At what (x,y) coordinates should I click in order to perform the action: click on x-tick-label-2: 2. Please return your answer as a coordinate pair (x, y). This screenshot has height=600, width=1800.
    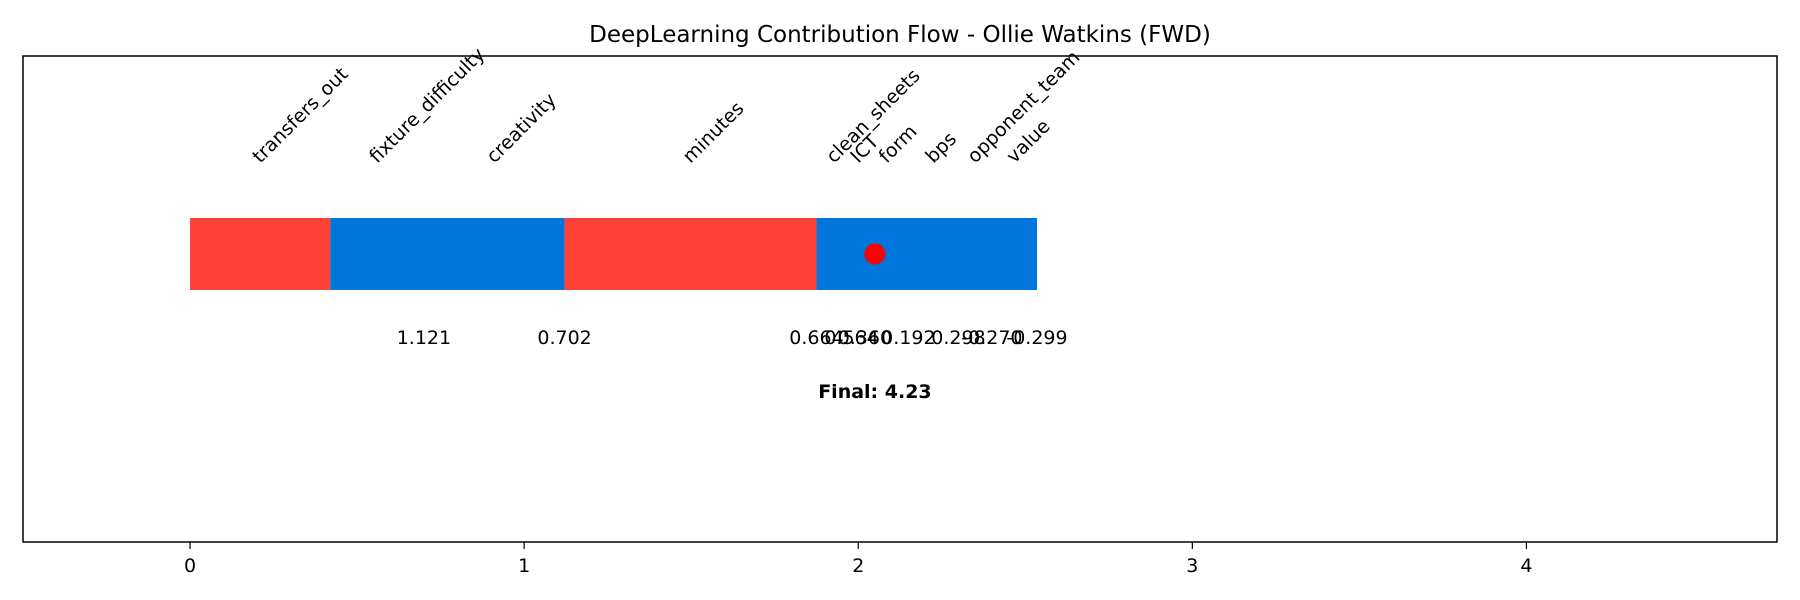
    Looking at the image, I should click on (858, 566).